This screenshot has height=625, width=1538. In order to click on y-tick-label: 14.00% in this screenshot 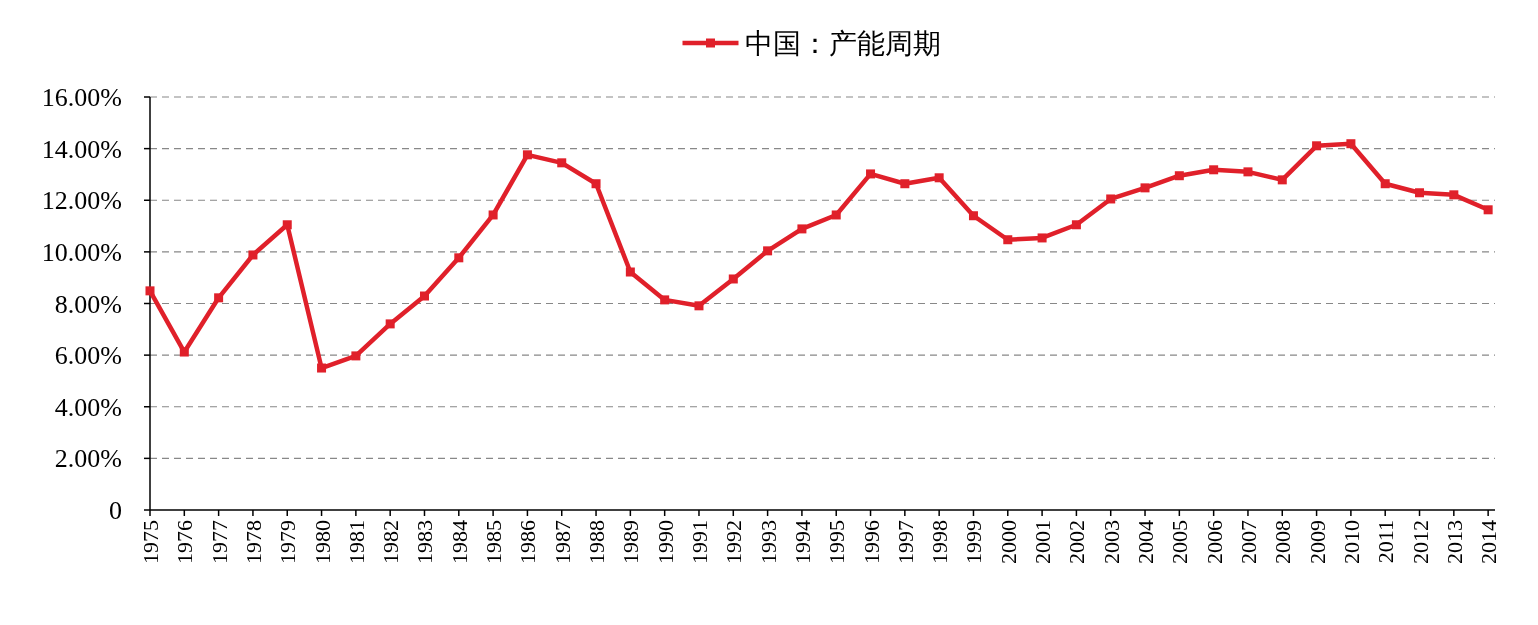, I will do `click(81, 149)`.